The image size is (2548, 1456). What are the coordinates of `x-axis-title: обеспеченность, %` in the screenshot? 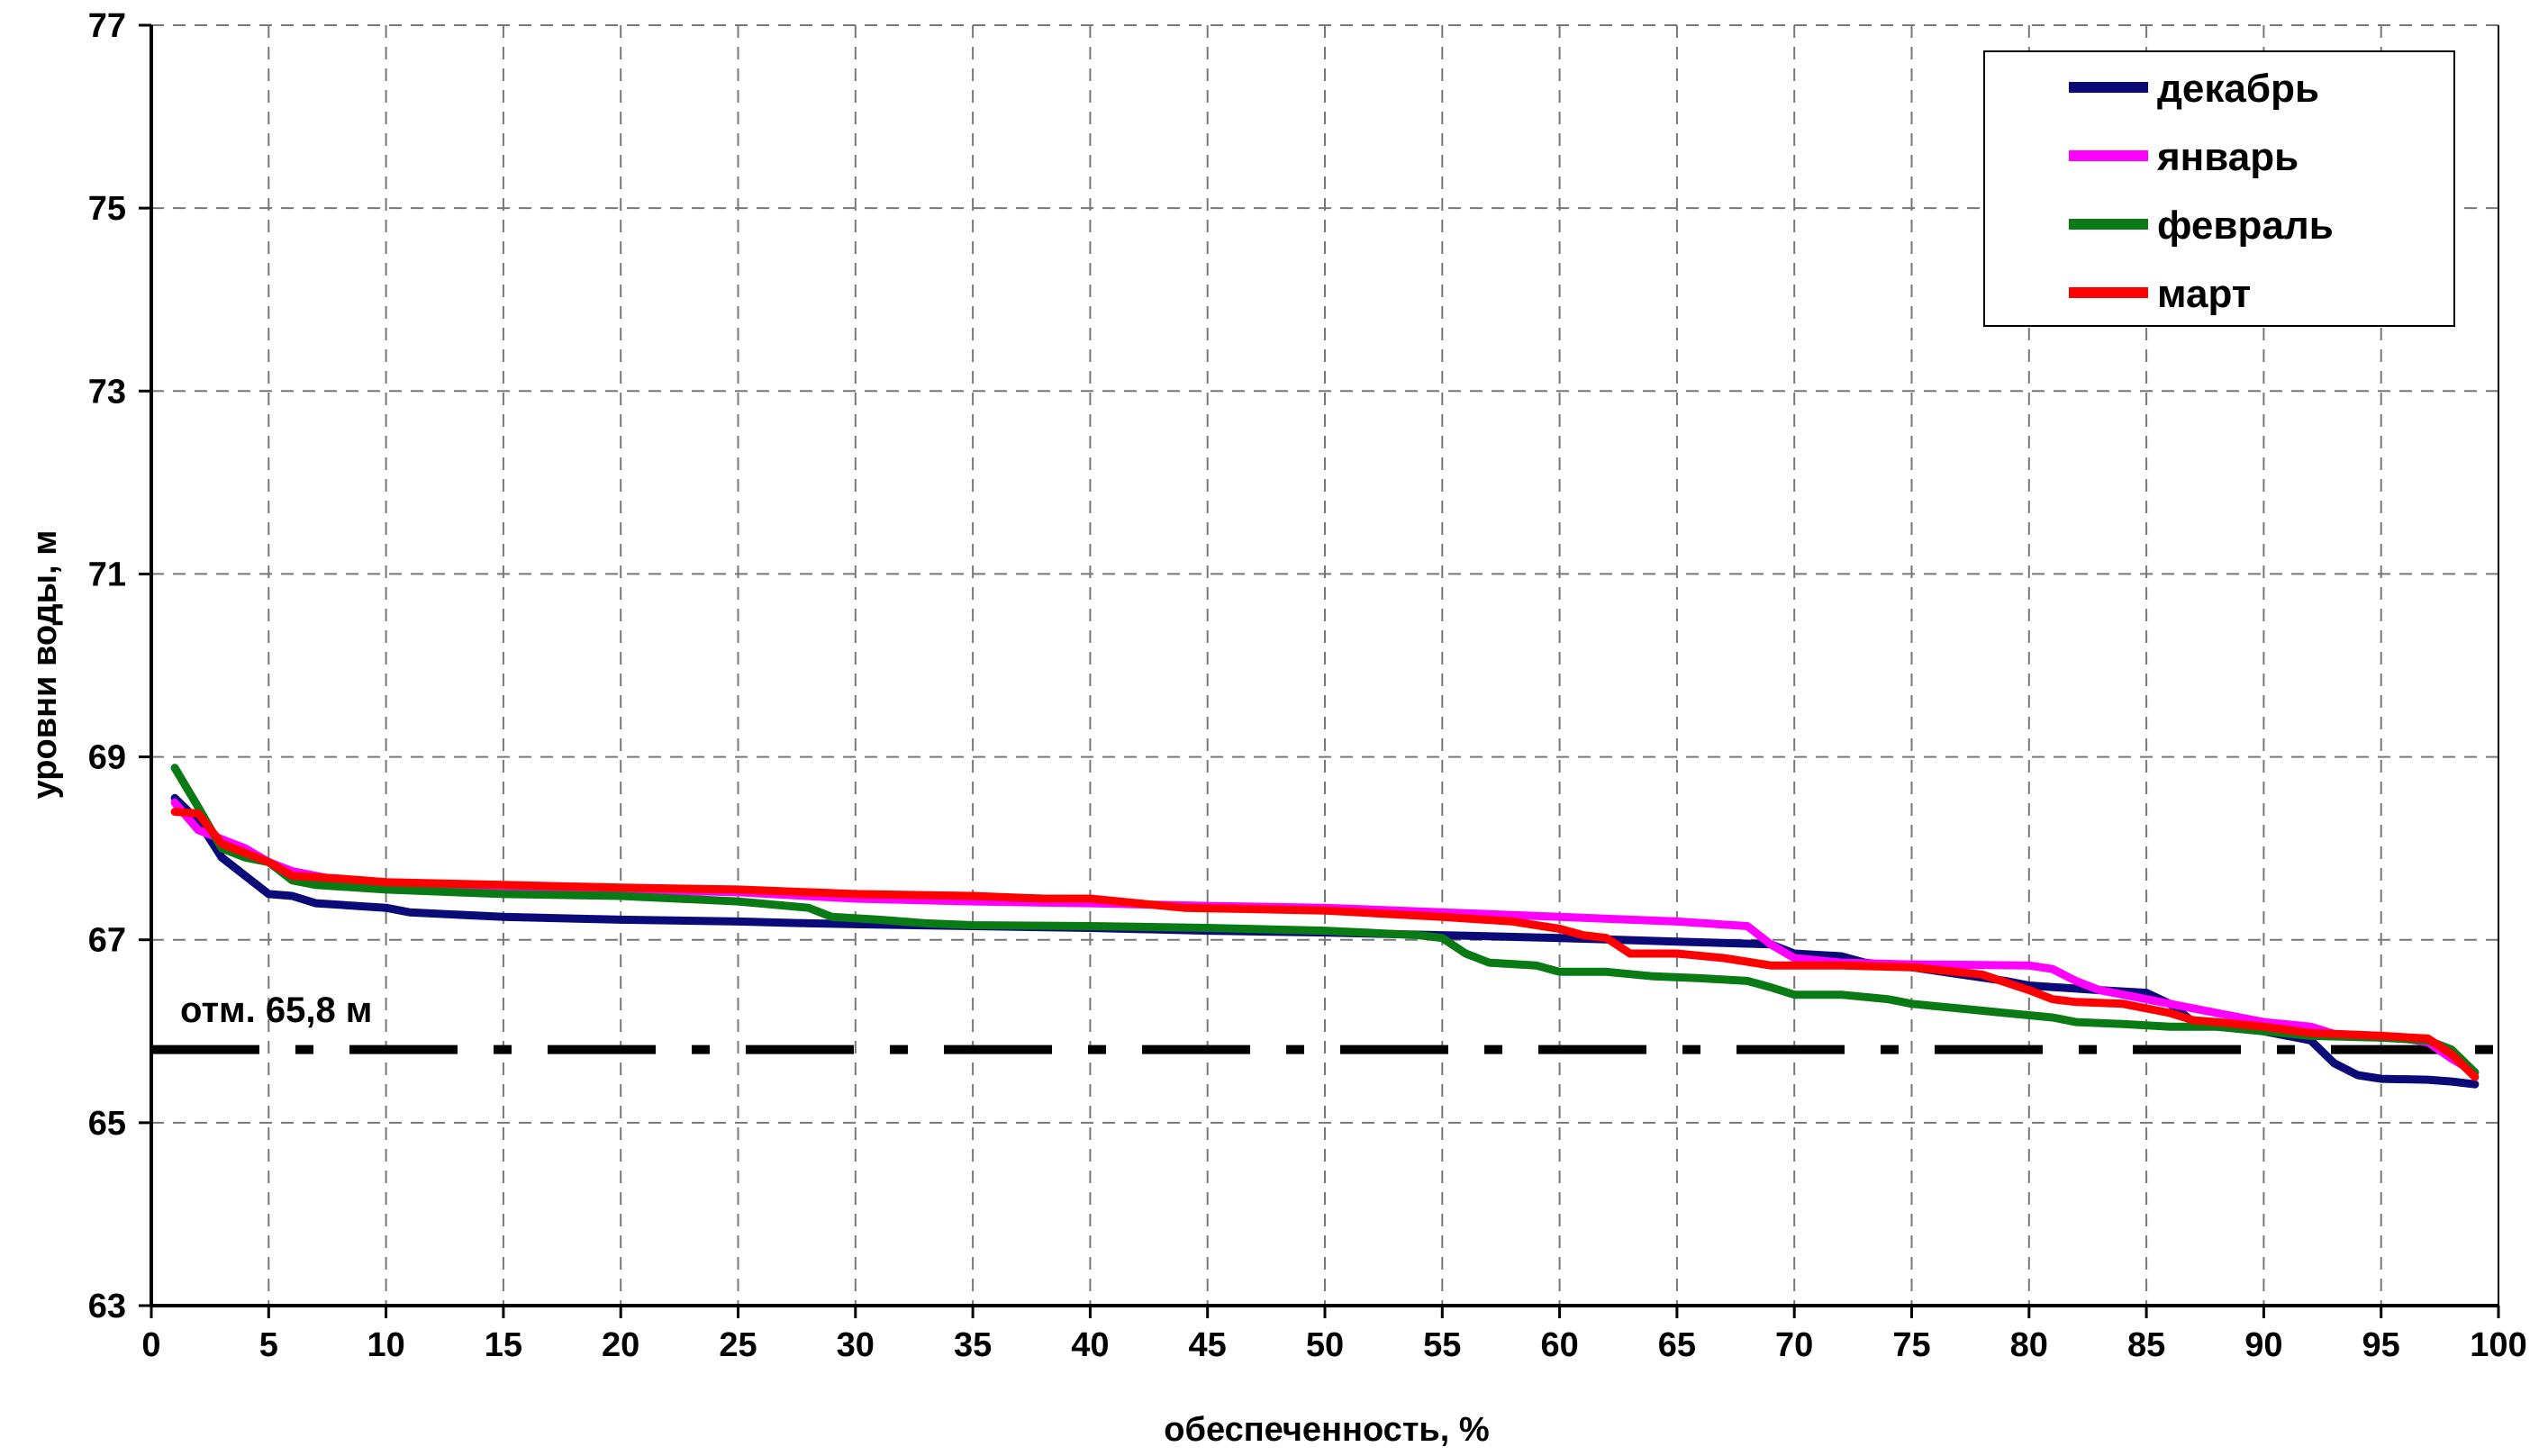 It's located at (1326, 1430).